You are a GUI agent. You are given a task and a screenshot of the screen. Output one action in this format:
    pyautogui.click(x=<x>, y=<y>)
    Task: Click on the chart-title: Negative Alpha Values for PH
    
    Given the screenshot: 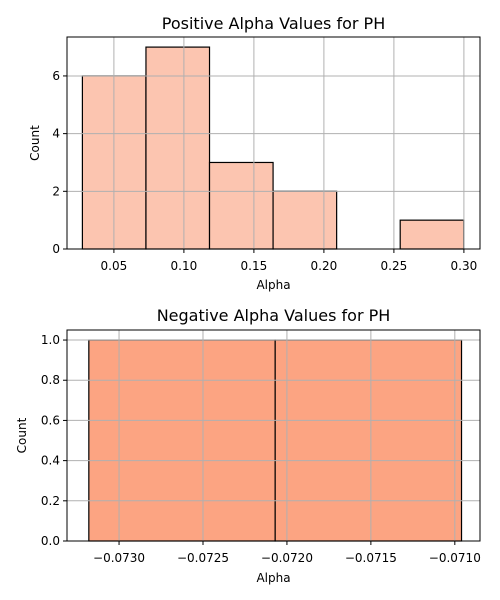 What is the action you would take?
    pyautogui.click(x=274, y=315)
    